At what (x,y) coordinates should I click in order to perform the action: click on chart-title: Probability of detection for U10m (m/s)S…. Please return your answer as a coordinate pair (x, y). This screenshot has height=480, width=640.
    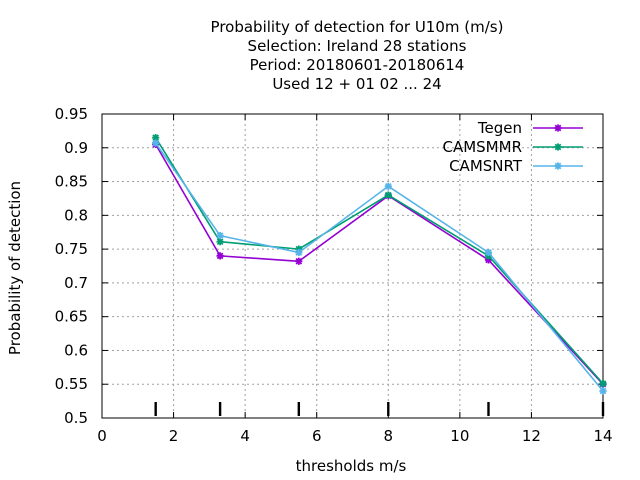
    Looking at the image, I should click on (357, 55).